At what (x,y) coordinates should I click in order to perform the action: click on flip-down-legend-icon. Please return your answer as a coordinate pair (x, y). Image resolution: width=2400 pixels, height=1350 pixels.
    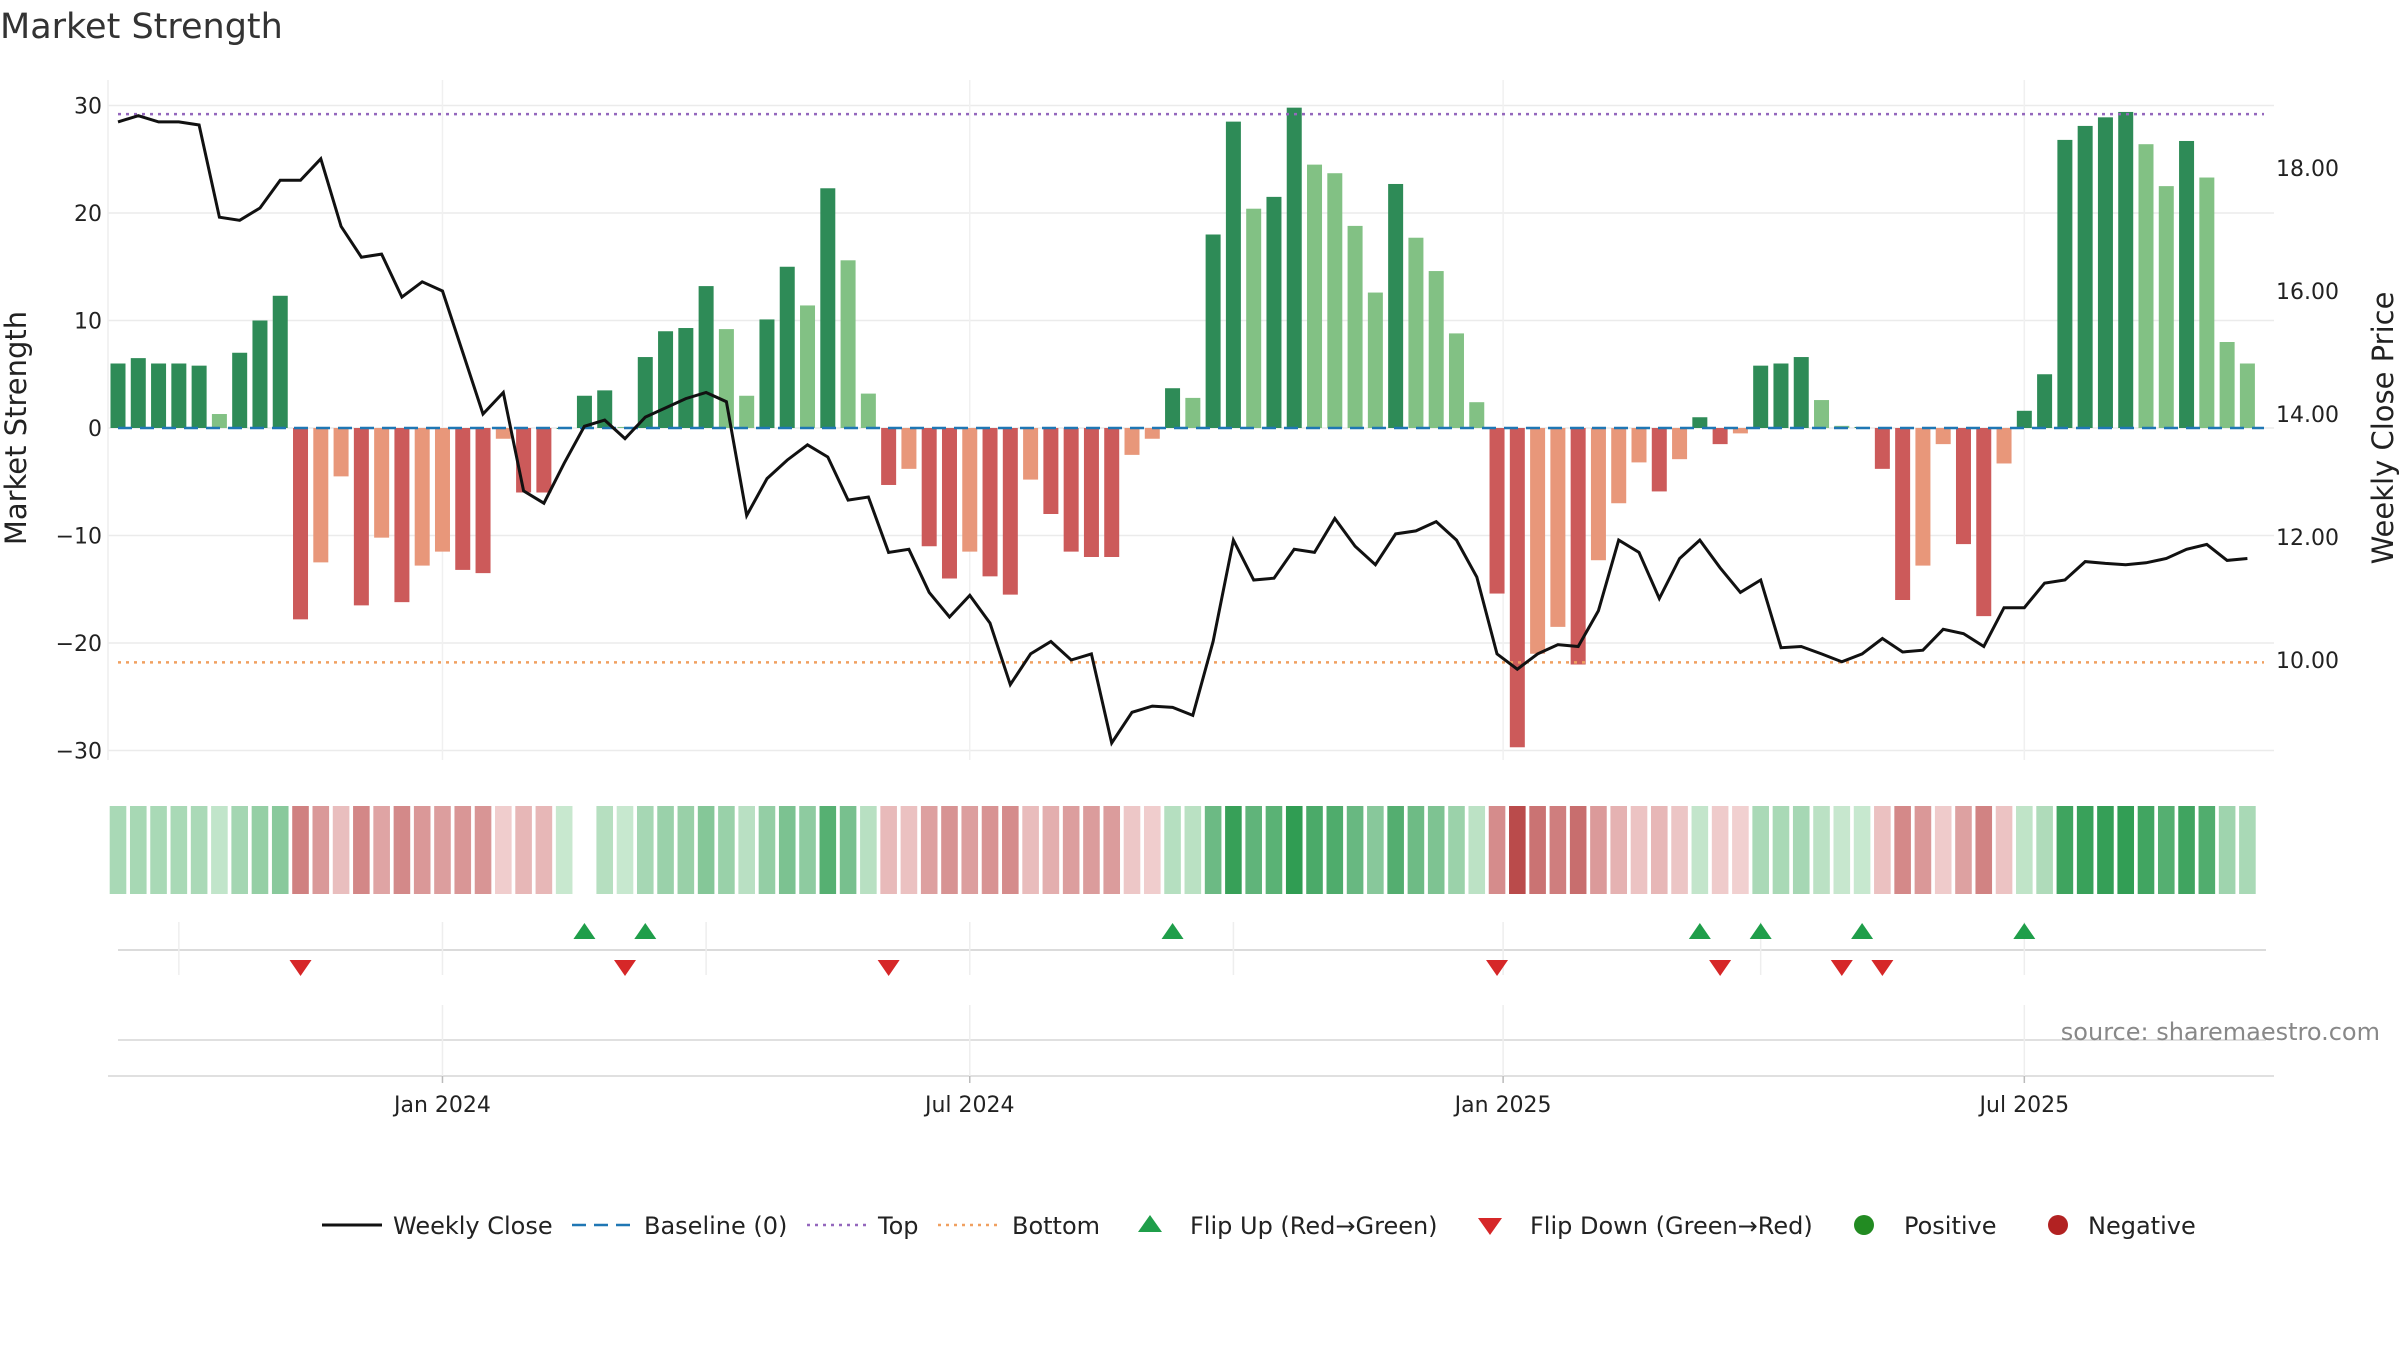
    Looking at the image, I should click on (1490, 1226).